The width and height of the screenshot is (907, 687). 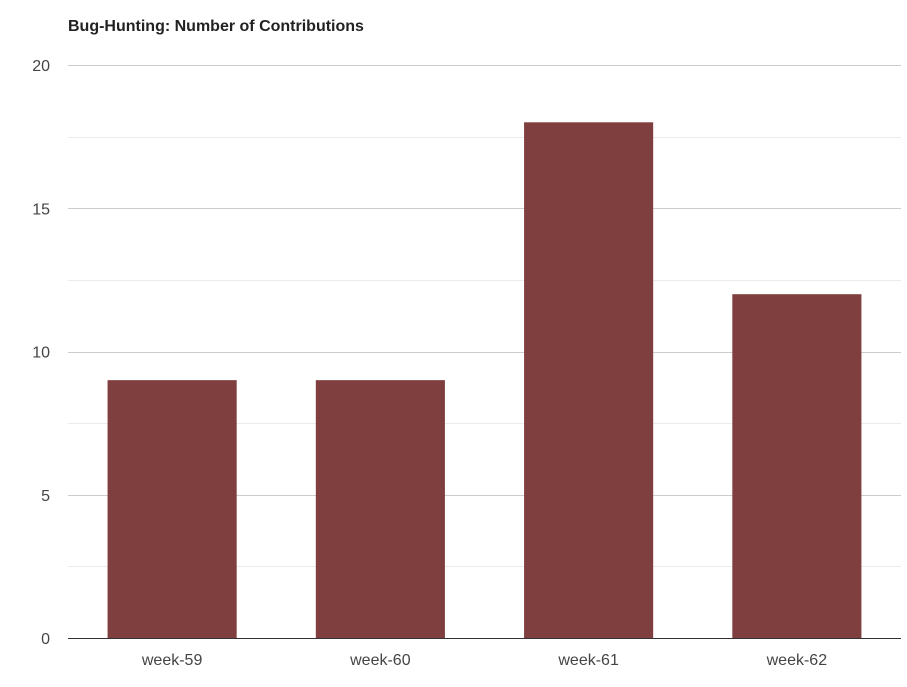 I want to click on x-tick-label: week-59, so click(x=172, y=660).